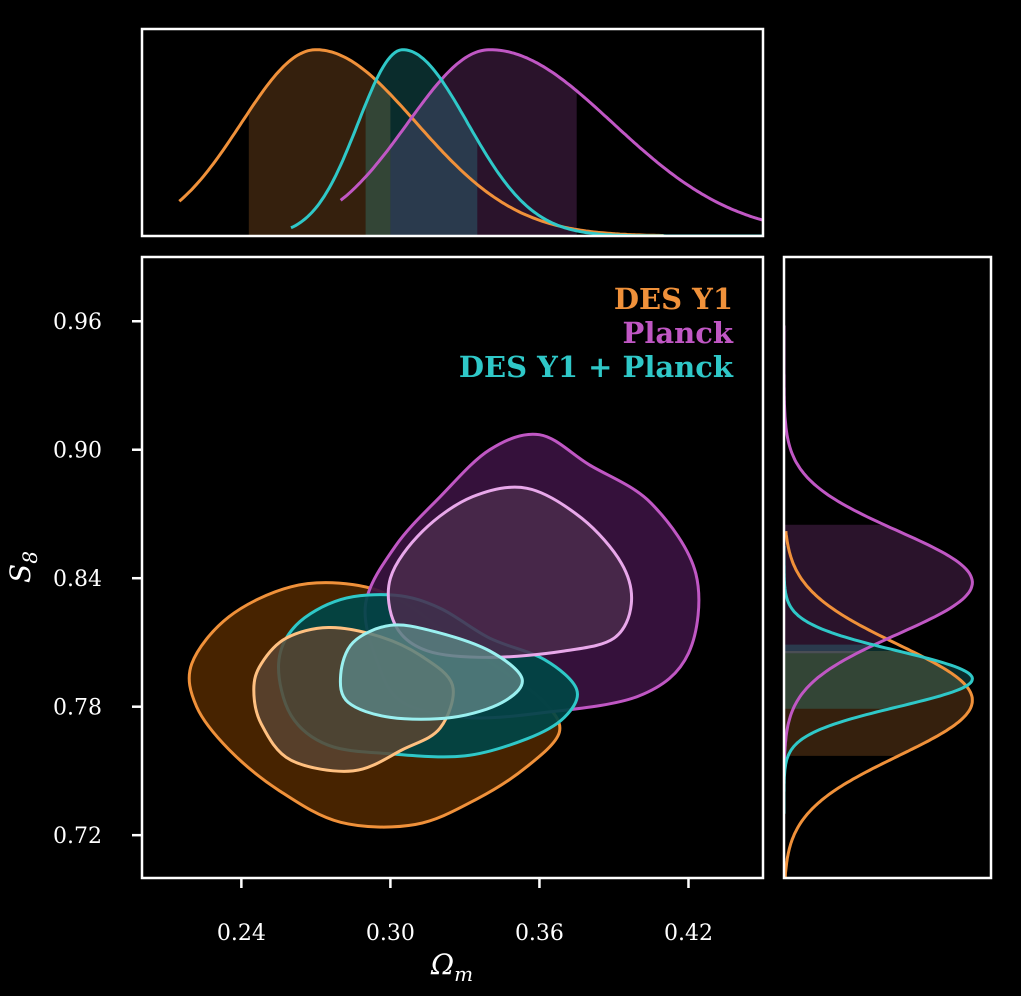 This screenshot has height=996, width=1021. Describe the element at coordinates (463, 974) in the screenshot. I see `x-axis-title-subscript: m` at that location.